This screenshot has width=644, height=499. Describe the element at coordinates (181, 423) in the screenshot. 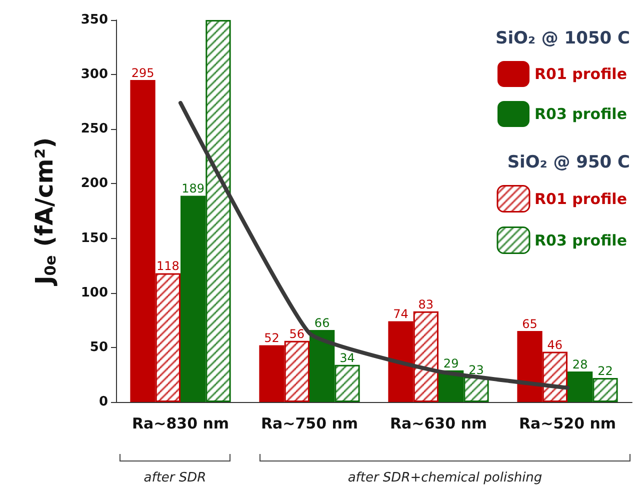

I see `x-tick-label: Ra~830 nm` at that location.